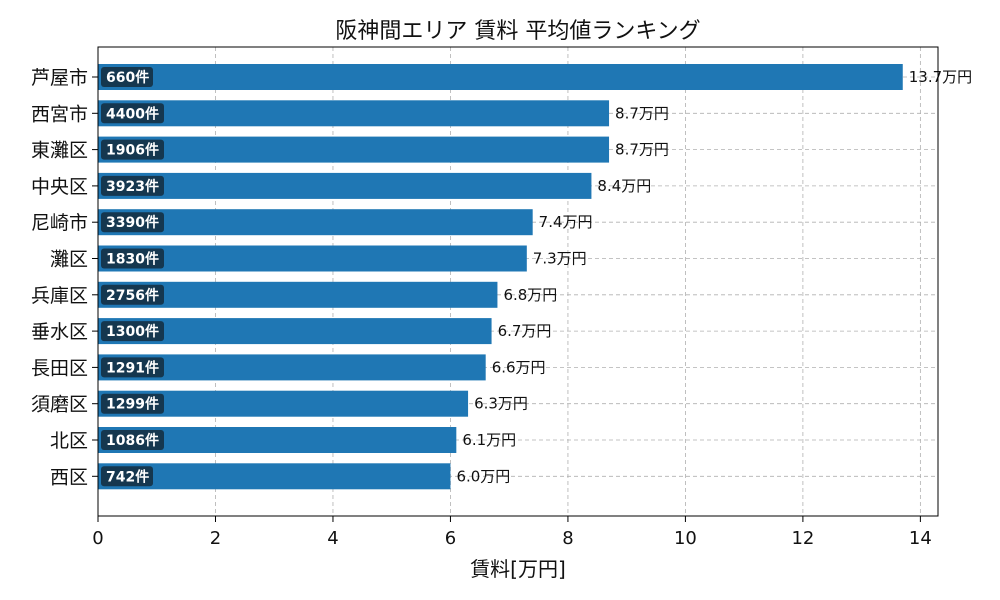 This screenshot has width=1000, height=600. I want to click on x-tick-label: 6, so click(450, 538).